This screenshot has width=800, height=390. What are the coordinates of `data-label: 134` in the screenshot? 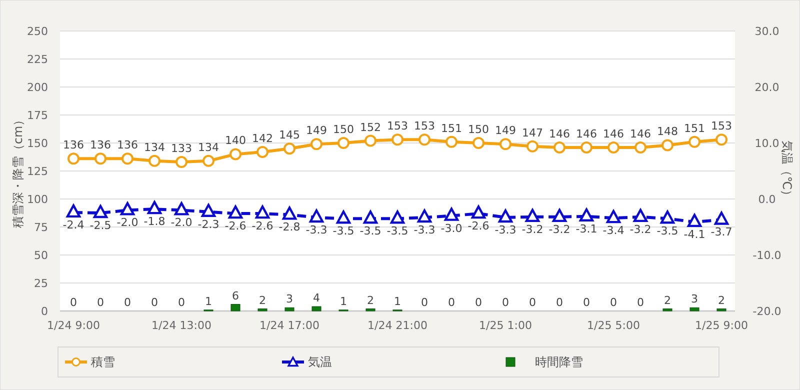 It's located at (208, 147).